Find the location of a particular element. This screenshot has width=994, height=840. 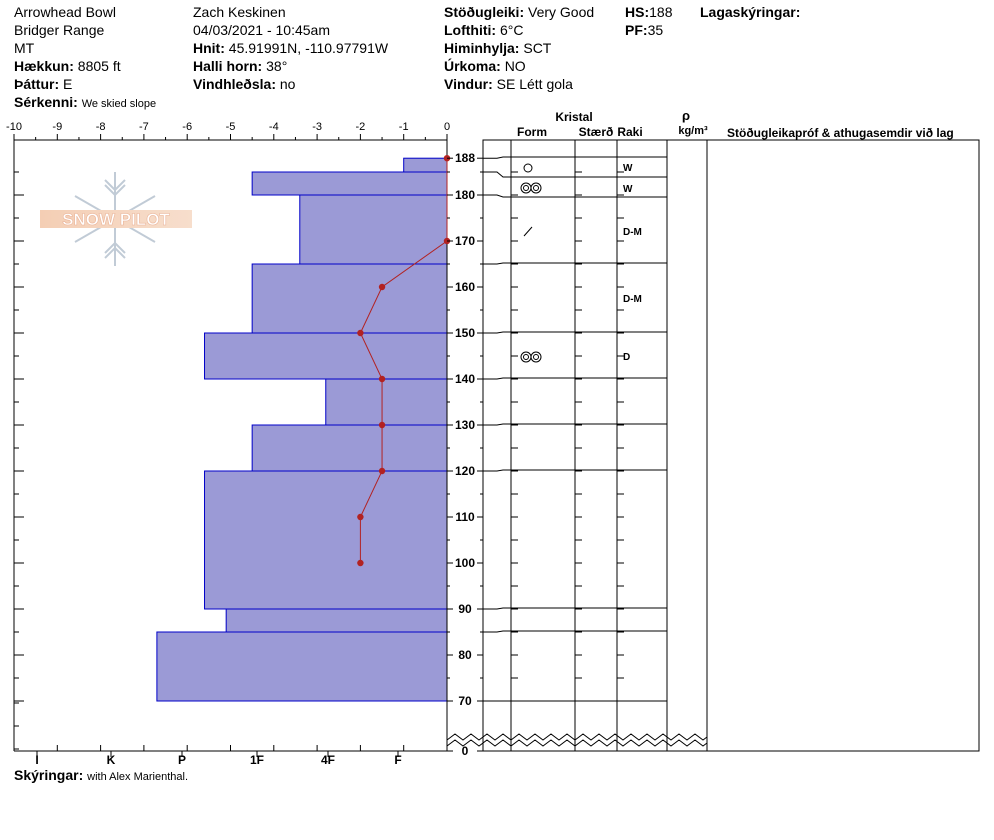

height-tick-label: 90 is located at coordinates (465, 609).